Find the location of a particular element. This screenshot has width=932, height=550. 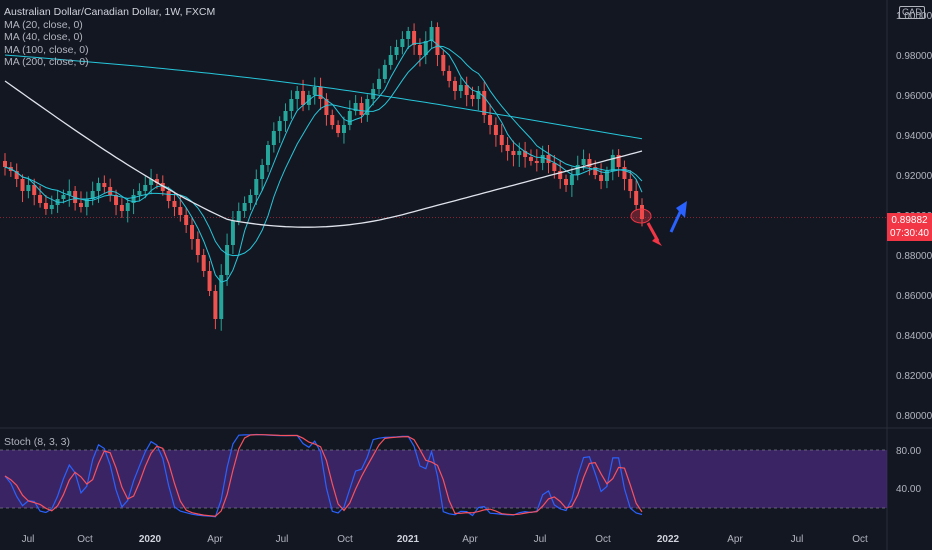

time-tick-label: Oct is located at coordinates (85, 539).